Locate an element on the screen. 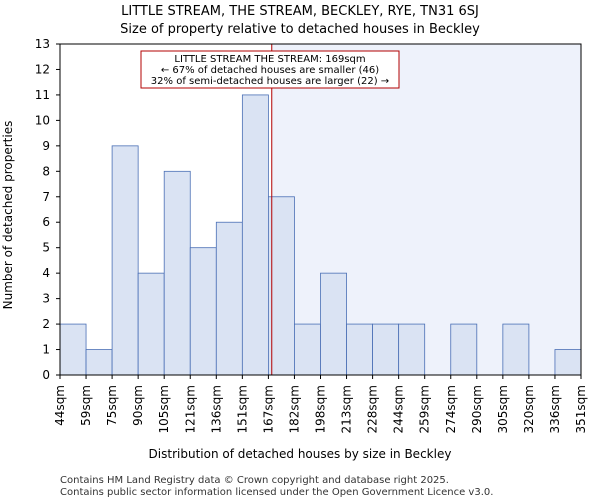 The image size is (600, 500). x-tick-label-305sqm: 305sqm is located at coordinates (503, 409).